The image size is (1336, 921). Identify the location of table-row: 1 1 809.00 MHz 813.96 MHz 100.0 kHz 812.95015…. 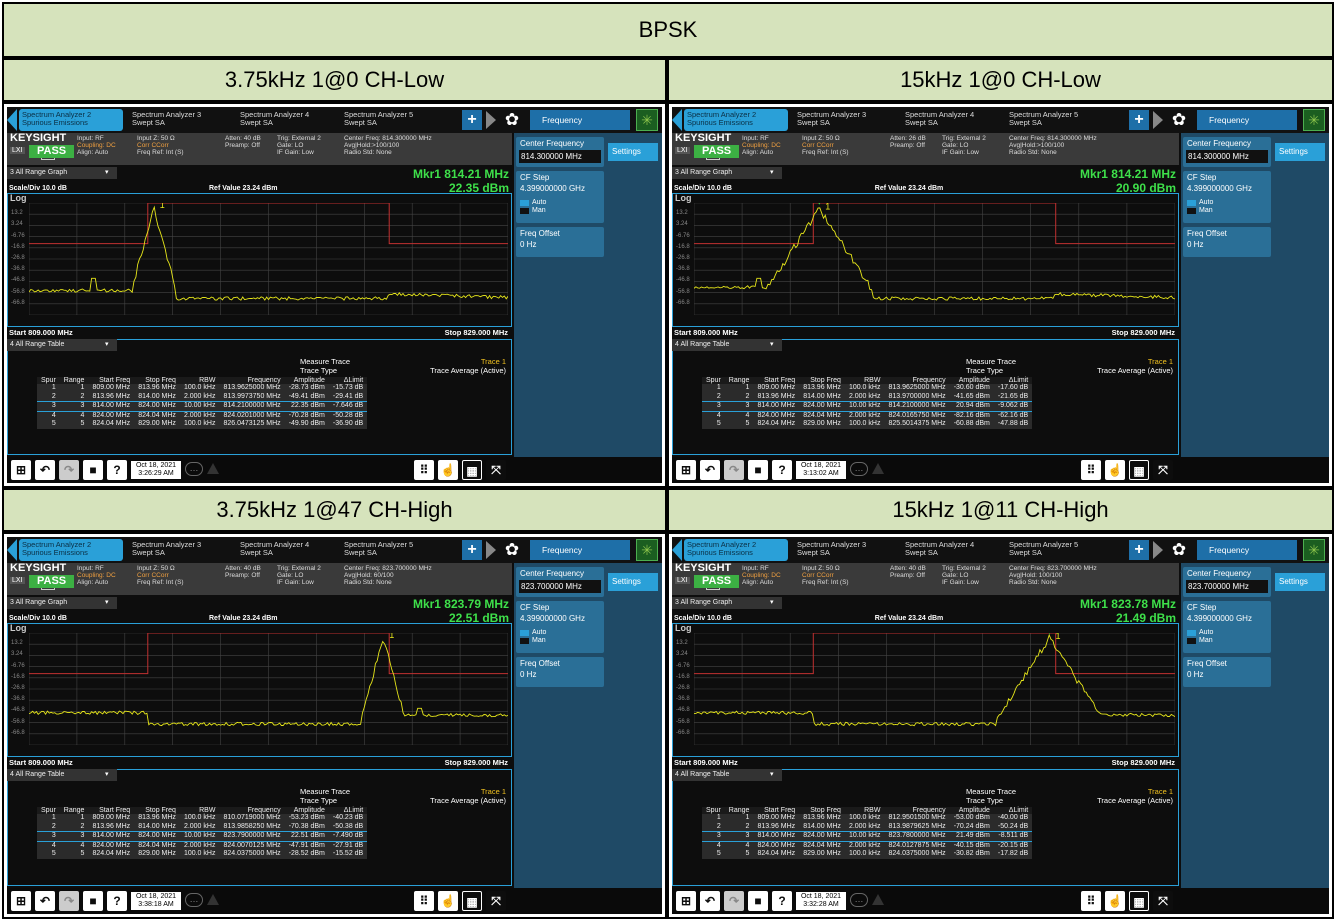
(867, 818).